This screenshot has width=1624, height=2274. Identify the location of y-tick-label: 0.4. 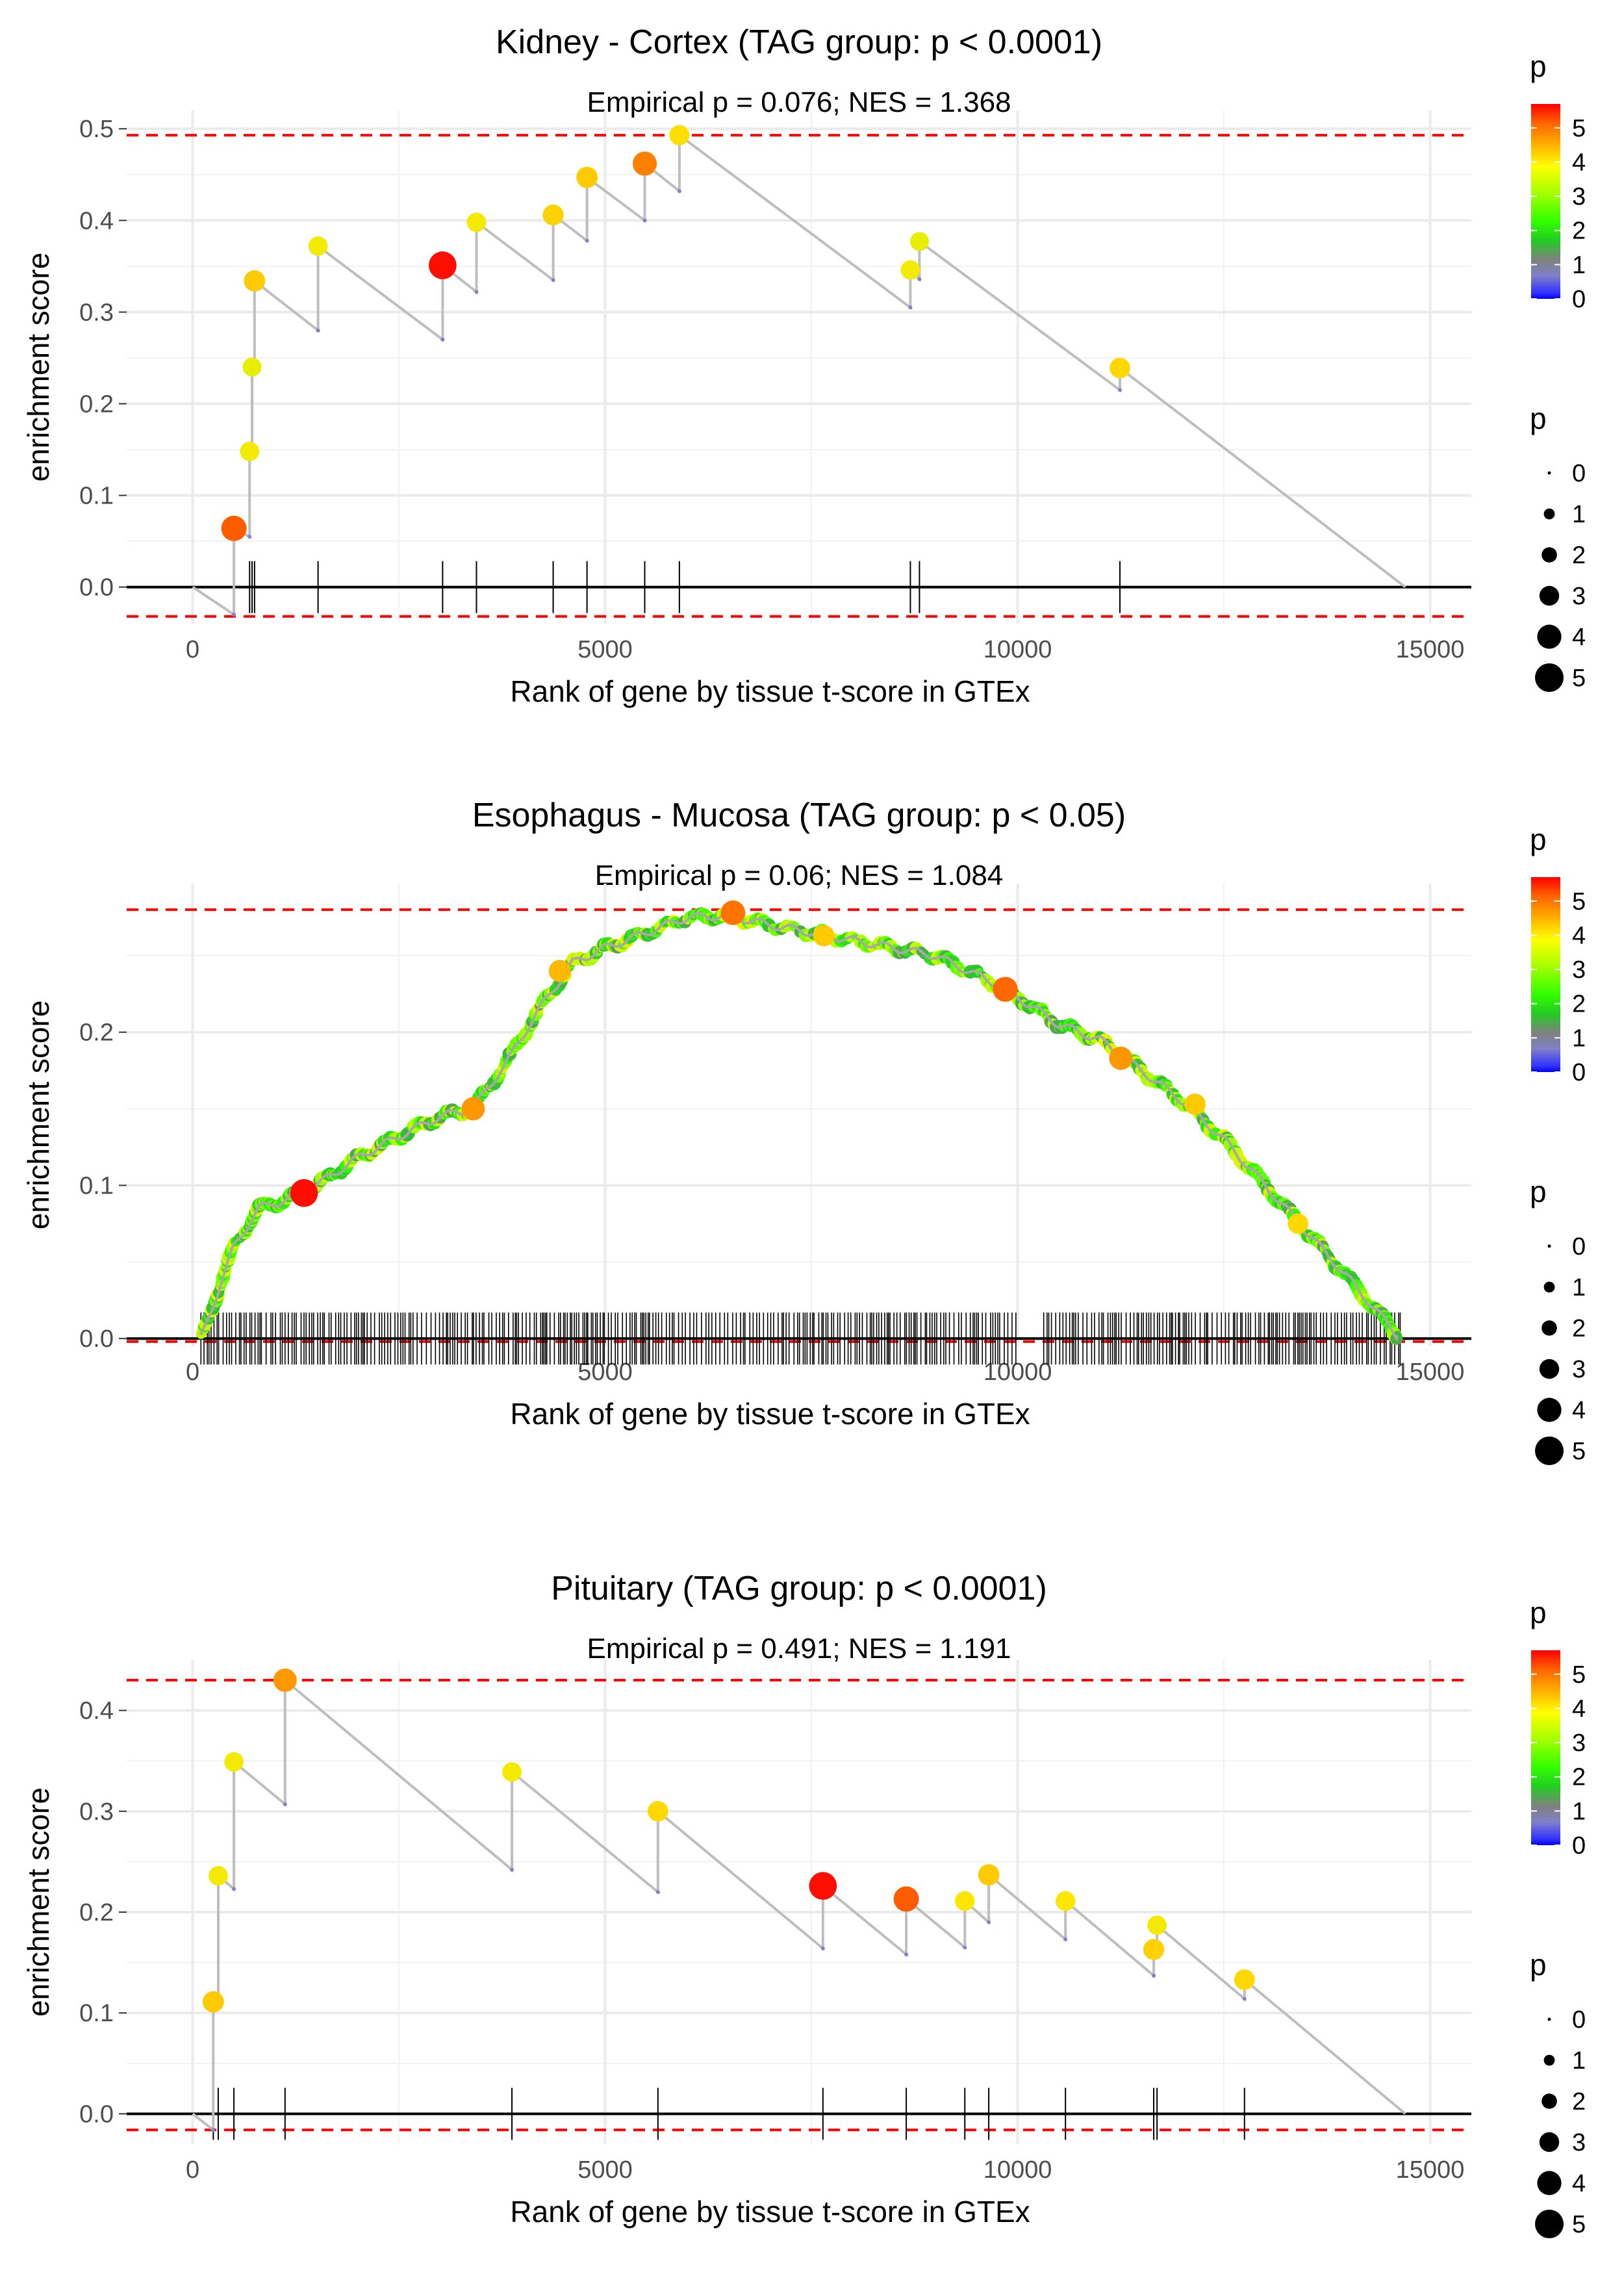
(96, 221).